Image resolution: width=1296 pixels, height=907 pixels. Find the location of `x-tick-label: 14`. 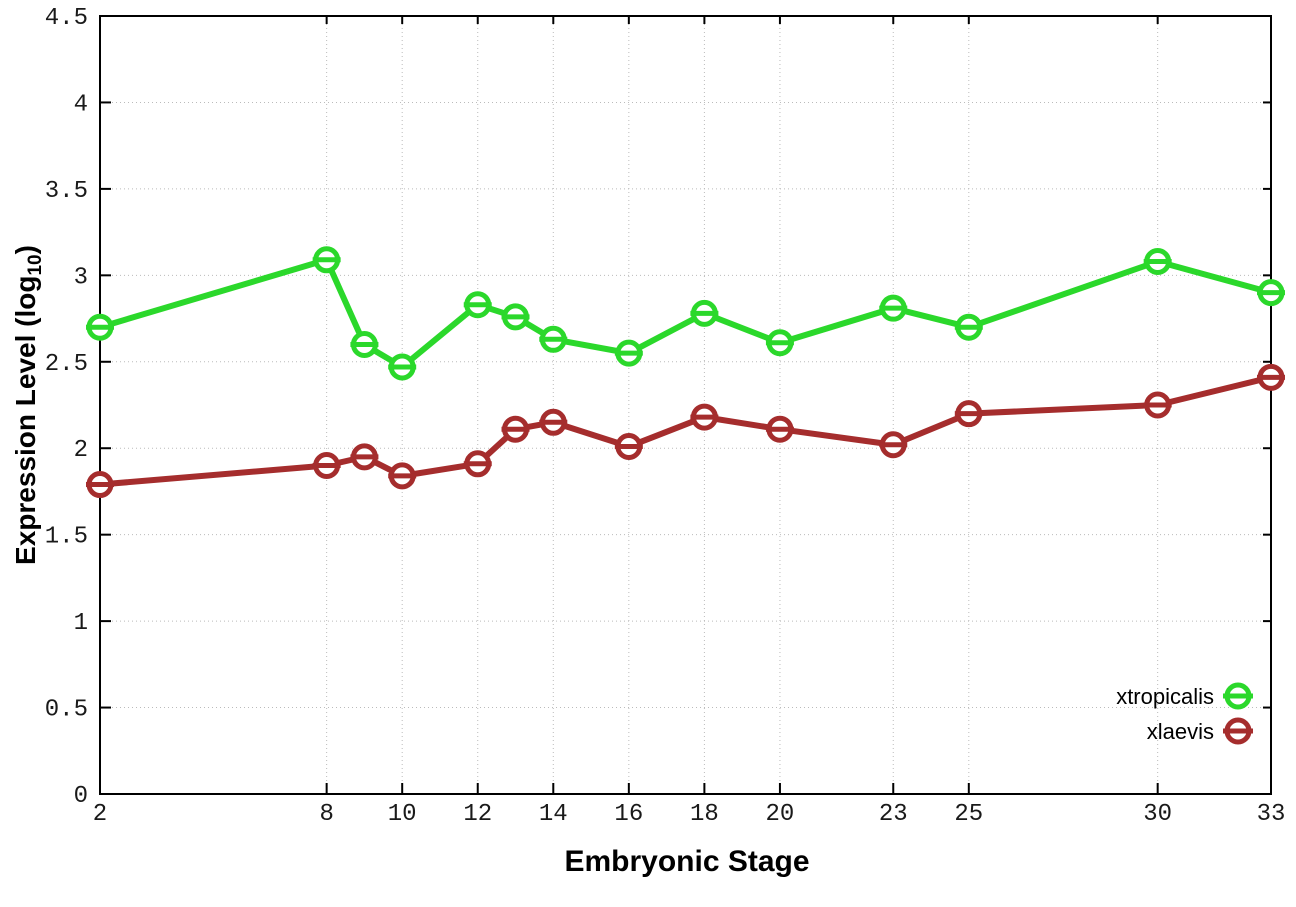

x-tick-label: 14 is located at coordinates (553, 814).